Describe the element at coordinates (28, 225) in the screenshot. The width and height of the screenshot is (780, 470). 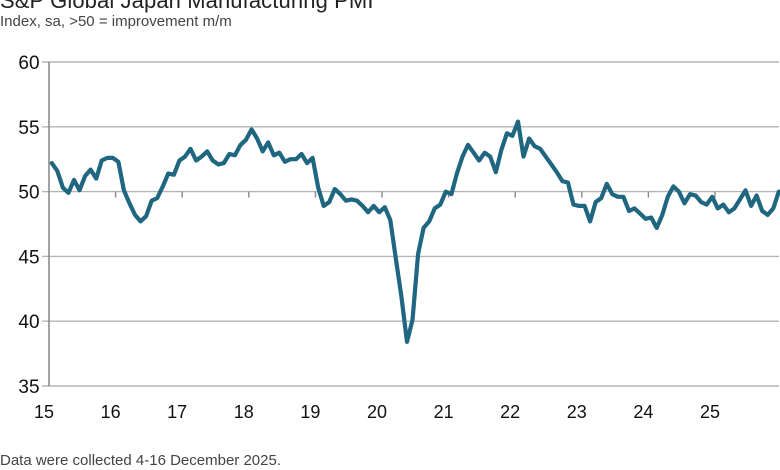
I see `y-tick-labels: 60 55 50 45 40 35` at that location.